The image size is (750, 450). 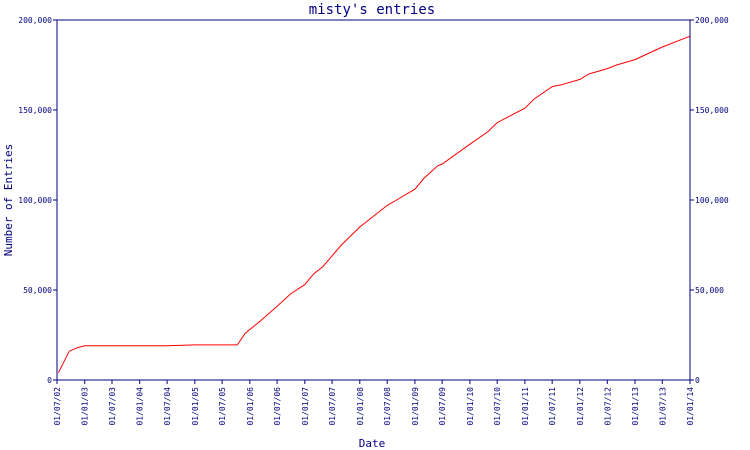 I want to click on chart-title: misty's entries, so click(x=372, y=10).